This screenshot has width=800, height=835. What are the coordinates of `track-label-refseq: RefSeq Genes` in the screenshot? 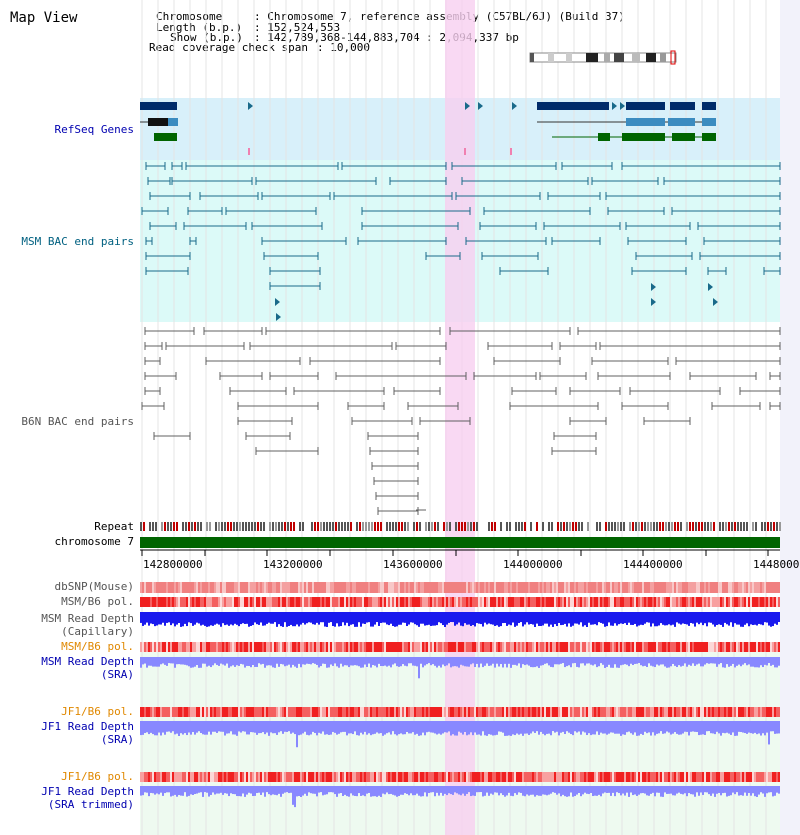 It's located at (94, 129).